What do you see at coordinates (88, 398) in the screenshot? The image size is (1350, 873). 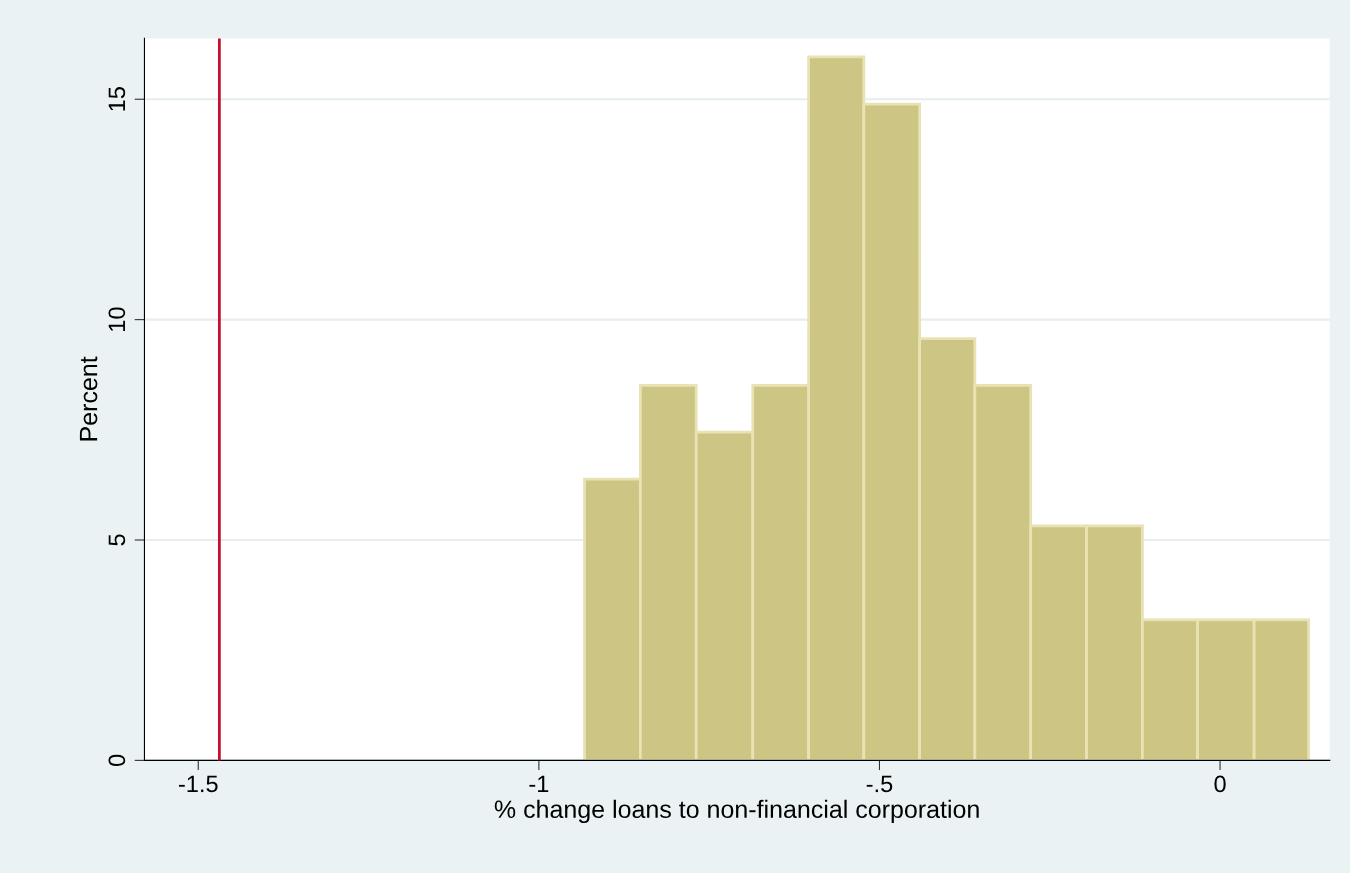 I see `y-axis-title: Percent` at bounding box center [88, 398].